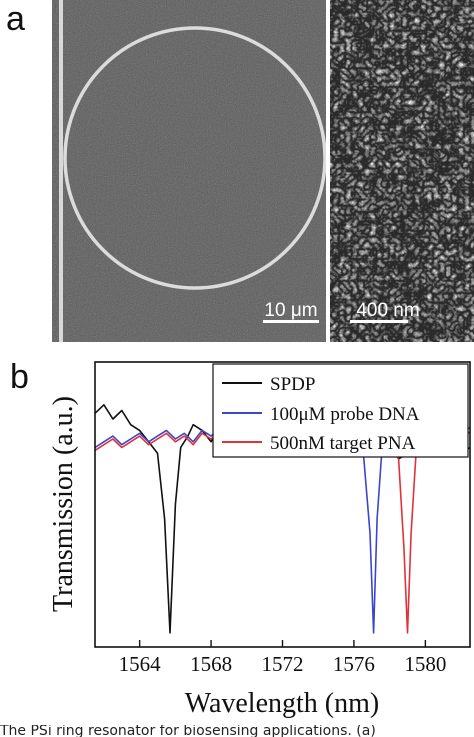 The image size is (474, 737). Describe the element at coordinates (15, 19) in the screenshot. I see `panel-a-letter: a` at that location.